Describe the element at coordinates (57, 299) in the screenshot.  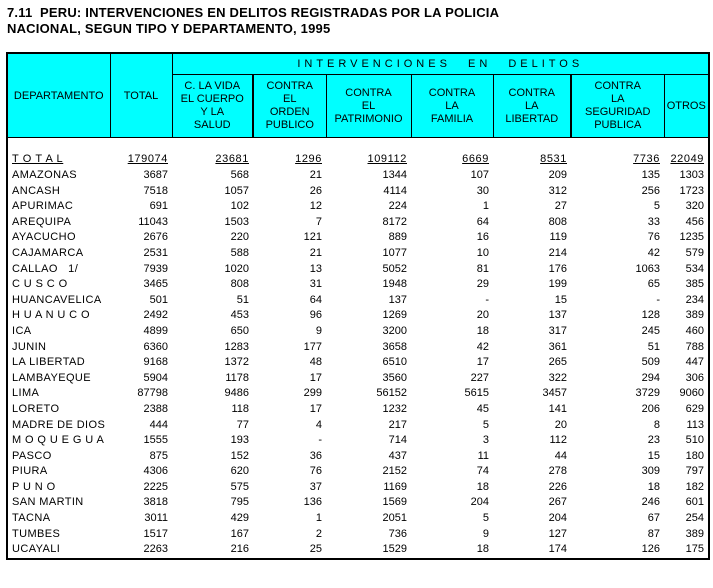
I see `department-name-cell: HUANCAVELICA` at that location.